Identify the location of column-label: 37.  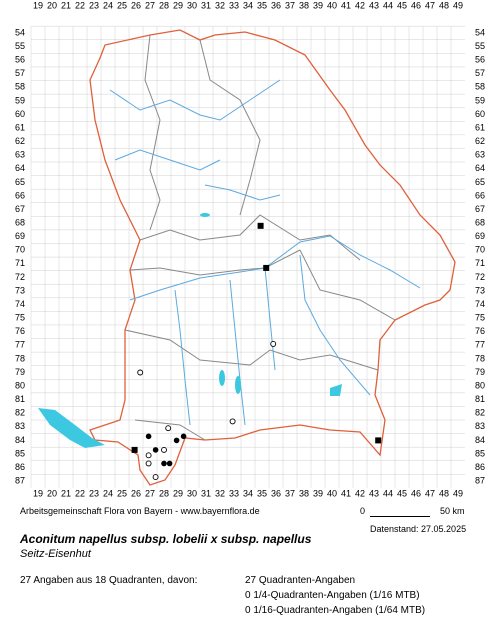
(290, 493).